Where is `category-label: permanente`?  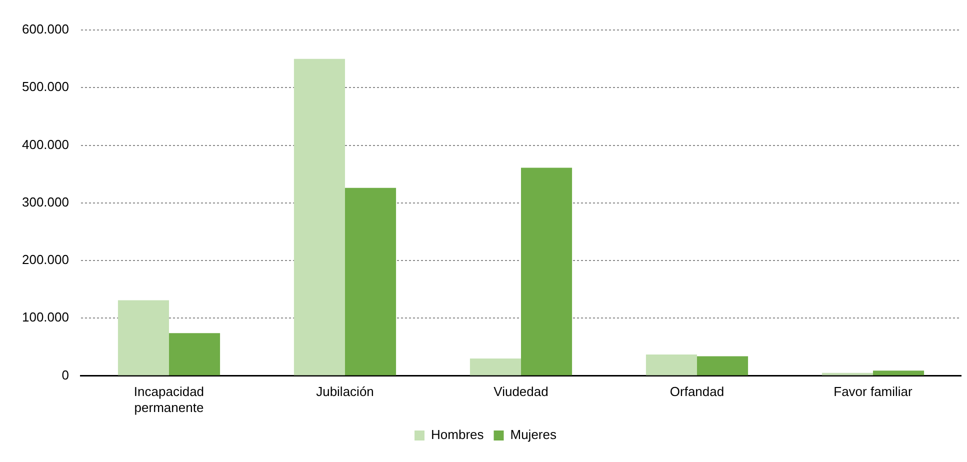
category-label: permanente is located at coordinates (169, 407).